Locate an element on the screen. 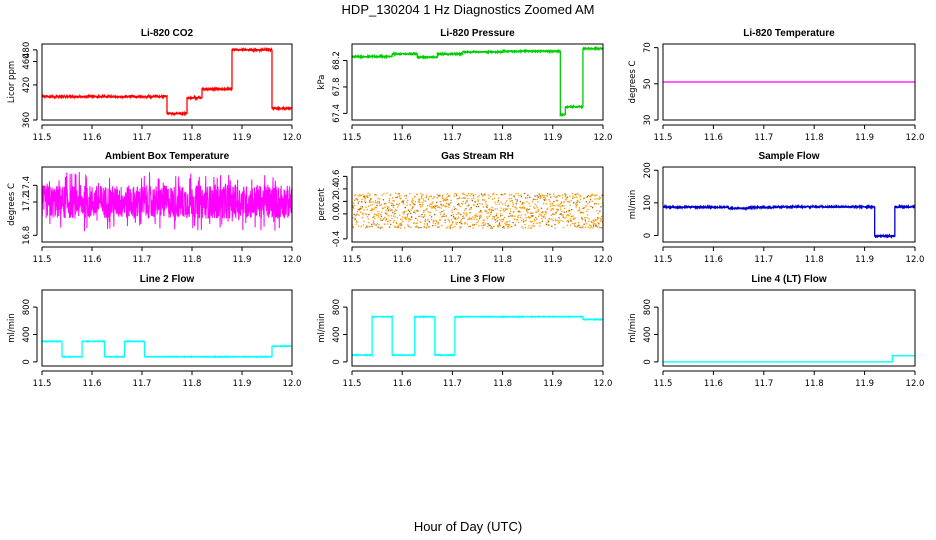 This screenshot has width=936, height=540. panel-title: Sample Flow is located at coordinates (788, 156).